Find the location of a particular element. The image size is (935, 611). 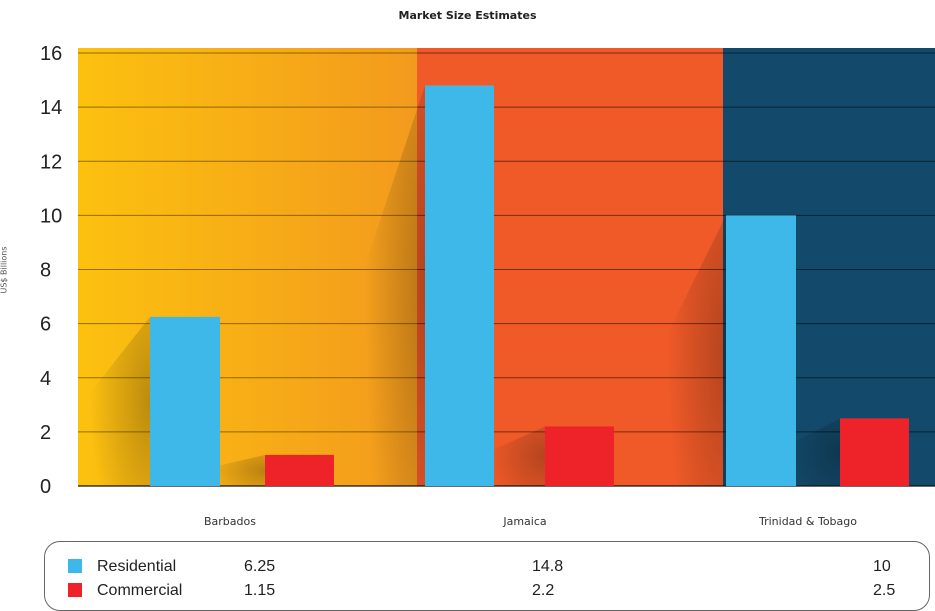

y-tick-label: 16 is located at coordinates (51, 54).